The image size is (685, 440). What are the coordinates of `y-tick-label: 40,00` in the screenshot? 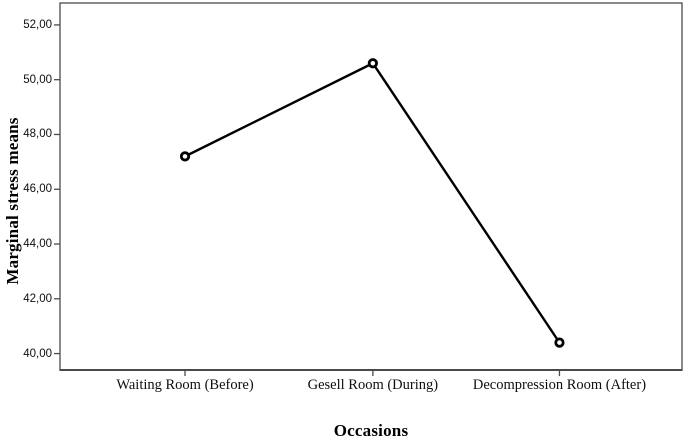 It's located at (37, 353).